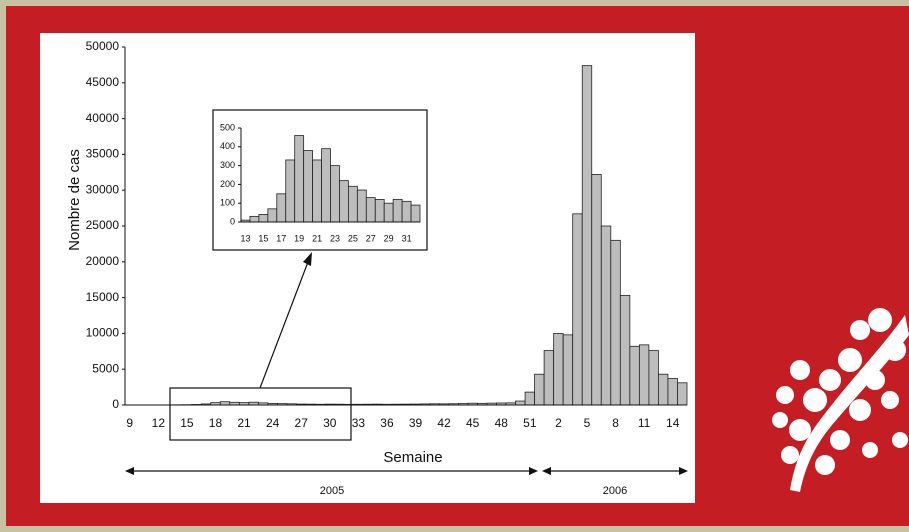  Describe the element at coordinates (406, 471) in the screenshot. I see `arrow-heads` at that location.